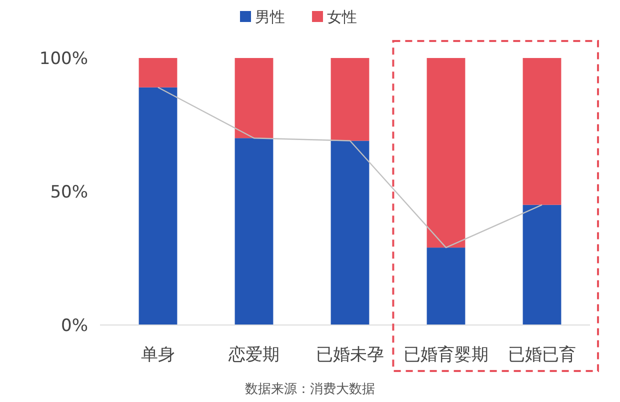 This screenshot has height=402, width=620. Describe the element at coordinates (158, 355) in the screenshot. I see `x-tick-label: 单身` at that location.